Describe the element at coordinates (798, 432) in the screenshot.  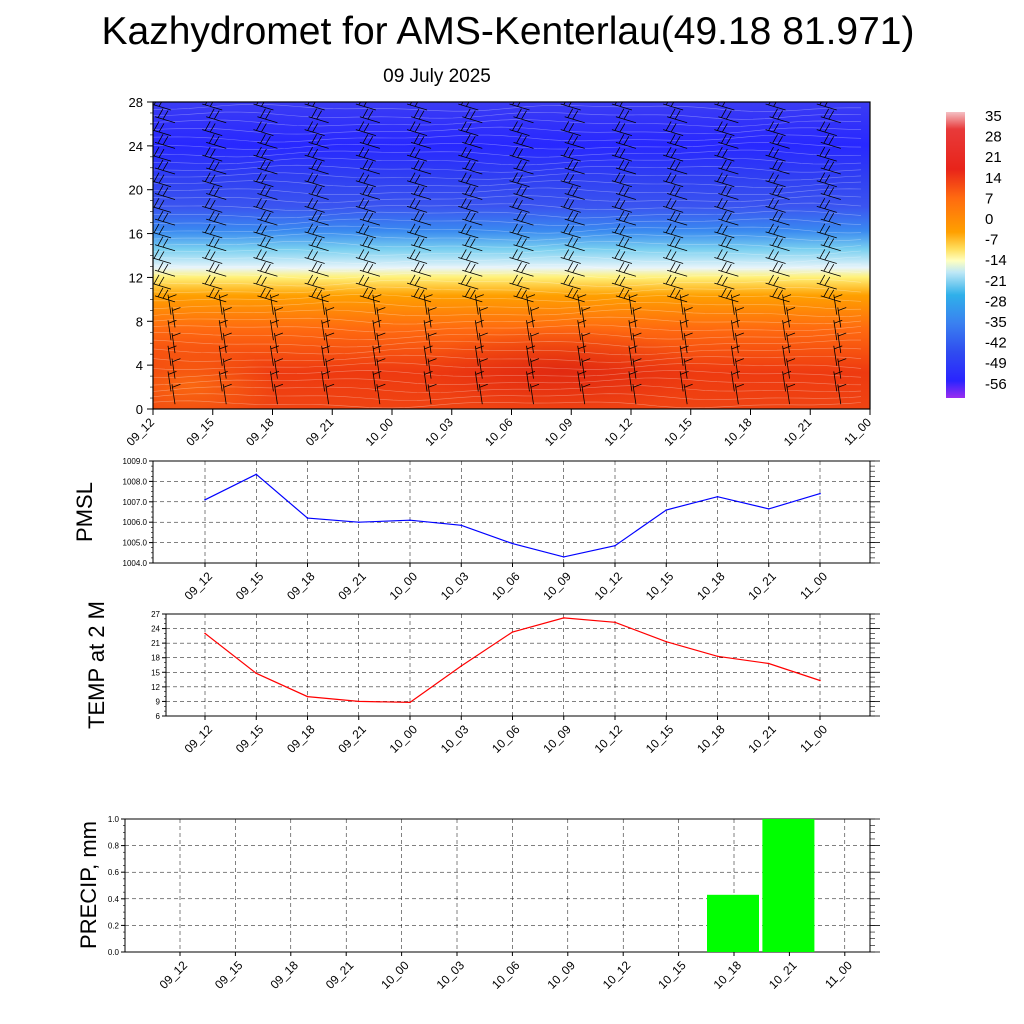
I see `x-tick-label: 10_21` at that location.